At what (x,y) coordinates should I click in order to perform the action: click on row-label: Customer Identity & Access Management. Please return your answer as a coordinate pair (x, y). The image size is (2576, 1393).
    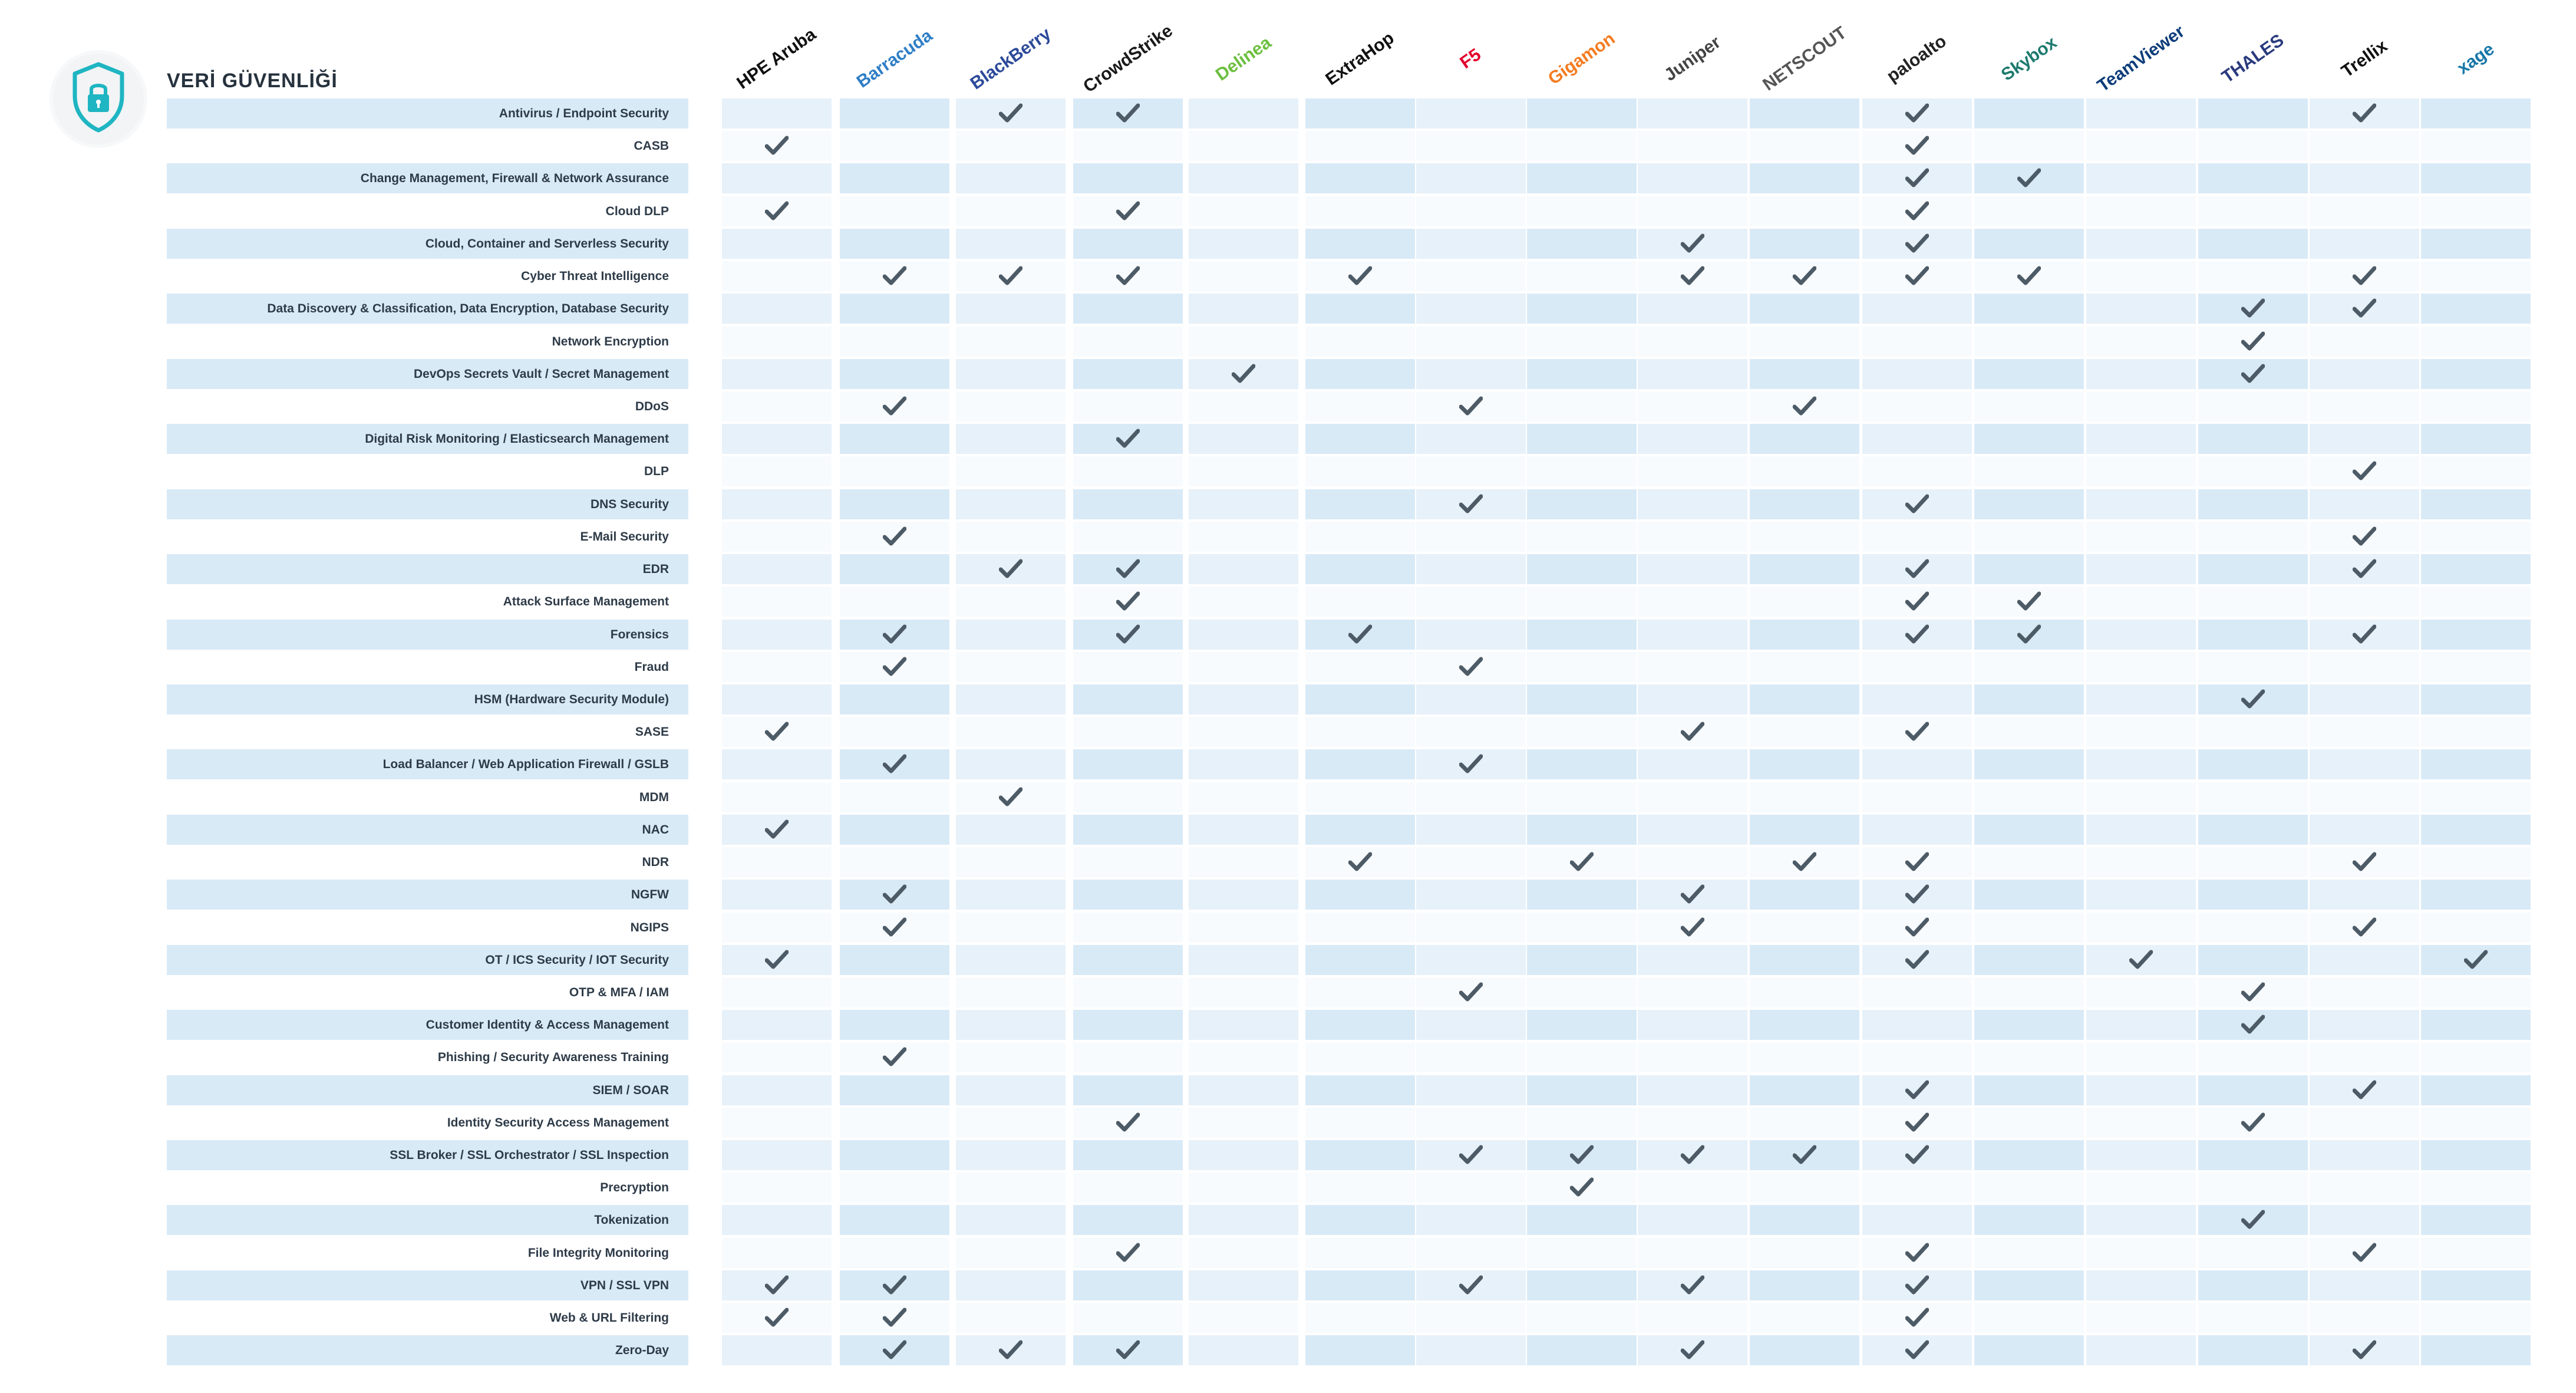
    Looking at the image, I should click on (428, 1025).